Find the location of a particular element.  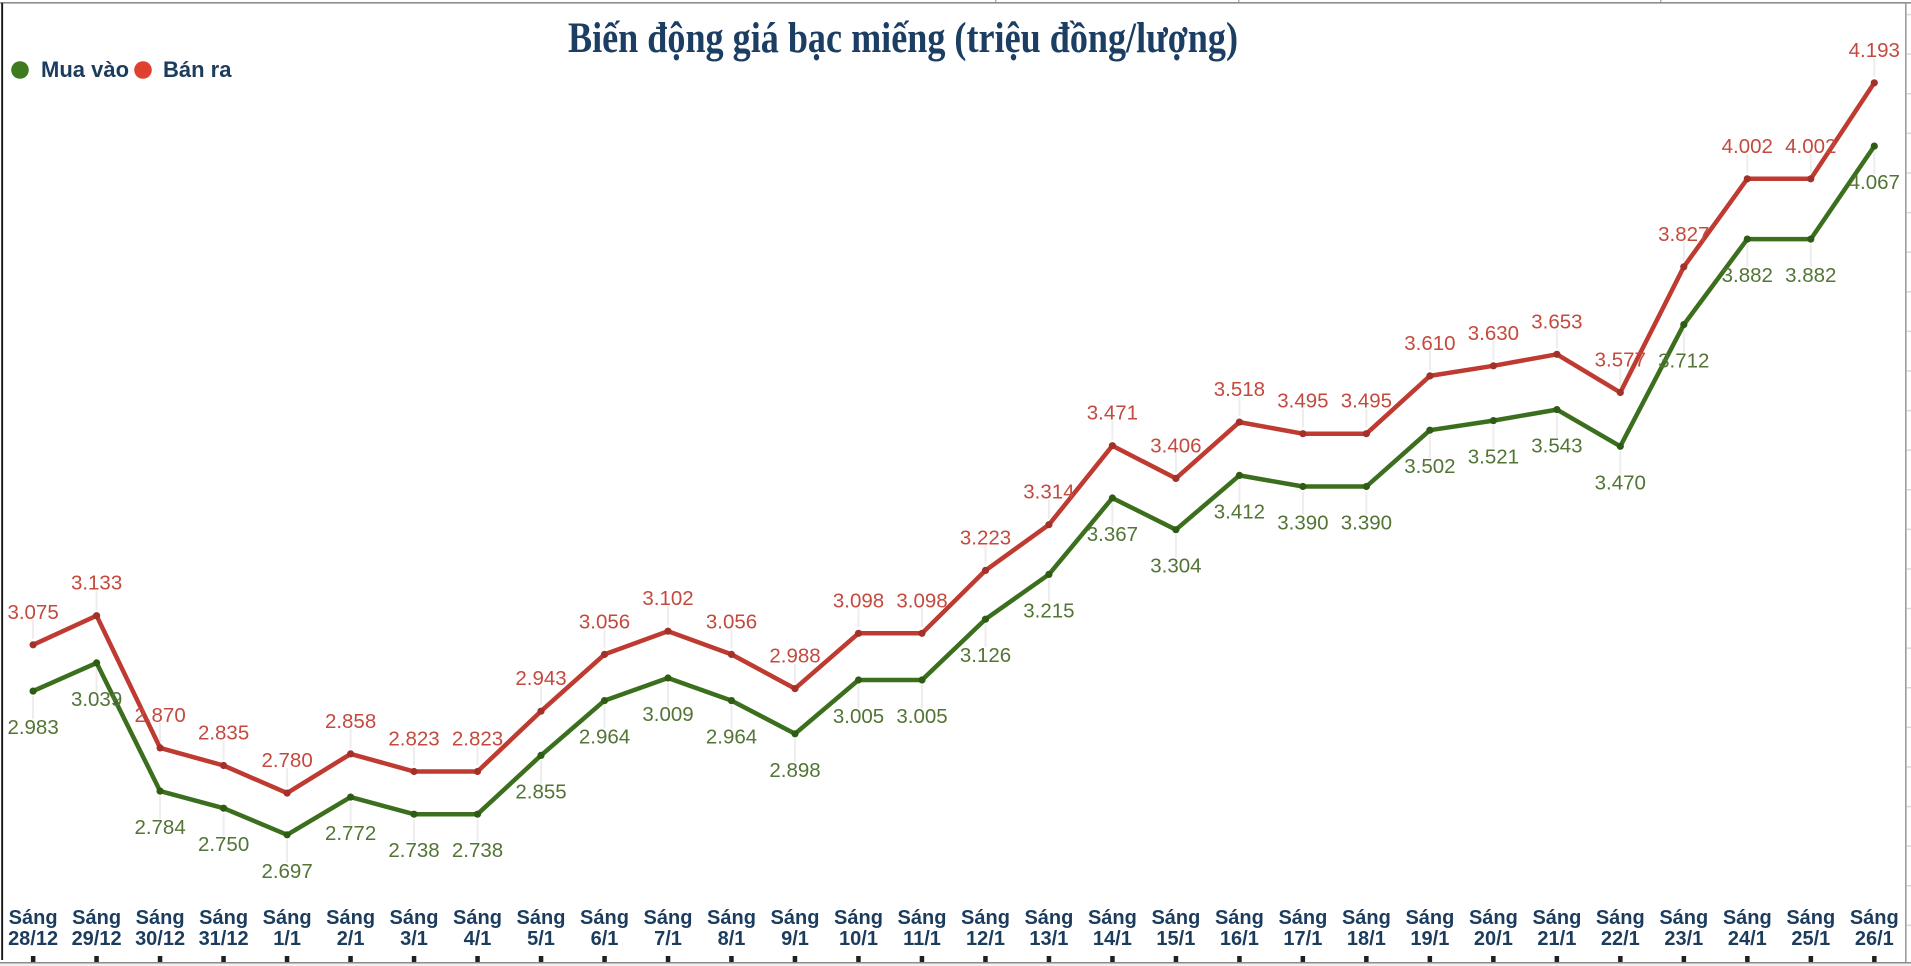

svg-text: 31/12 is located at coordinates (224, 939).